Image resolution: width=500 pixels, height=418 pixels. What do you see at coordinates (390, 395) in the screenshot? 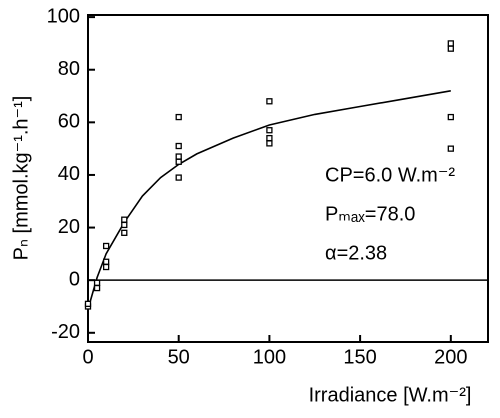
I see `x-axis-label: Irradiance [W.m⁻²]` at bounding box center [390, 395].